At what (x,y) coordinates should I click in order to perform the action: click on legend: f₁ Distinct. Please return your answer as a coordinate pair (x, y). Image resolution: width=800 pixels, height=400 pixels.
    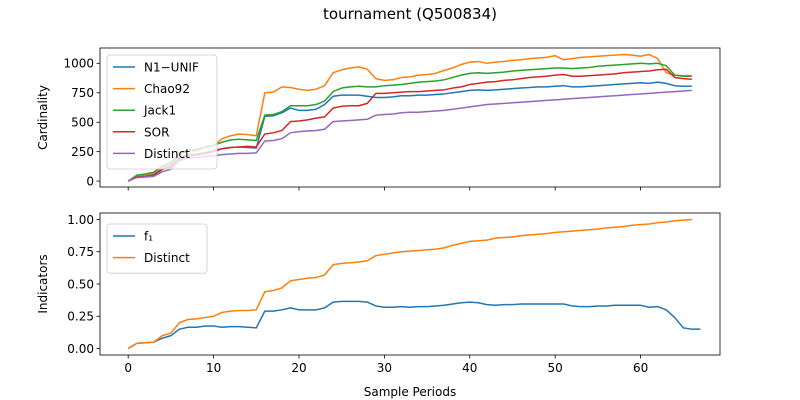
    Looking at the image, I should click on (157, 248).